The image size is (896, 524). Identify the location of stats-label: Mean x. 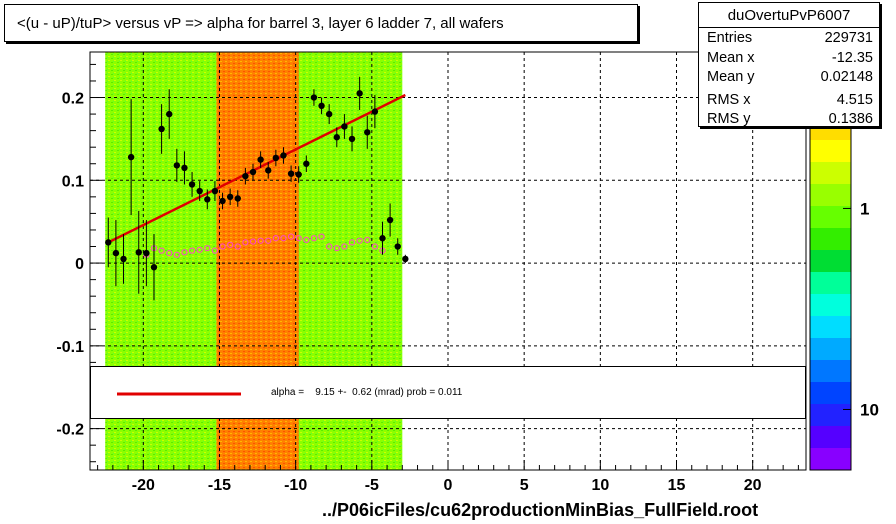
(731, 58).